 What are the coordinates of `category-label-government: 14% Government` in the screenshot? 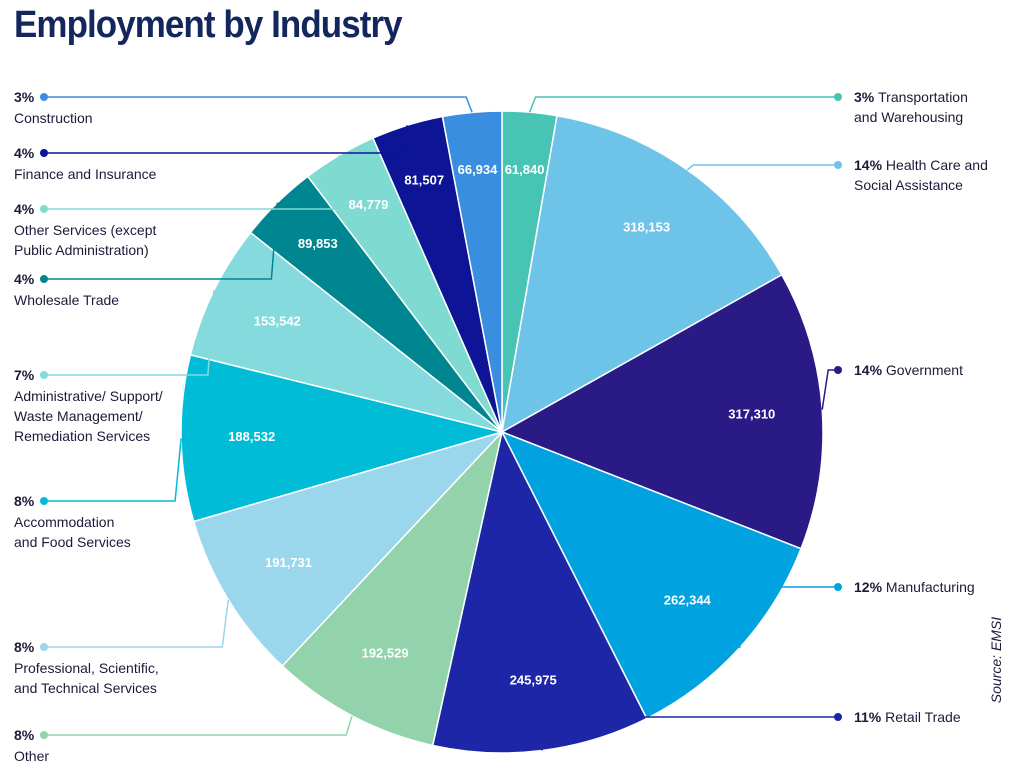 It's located at (908, 370).